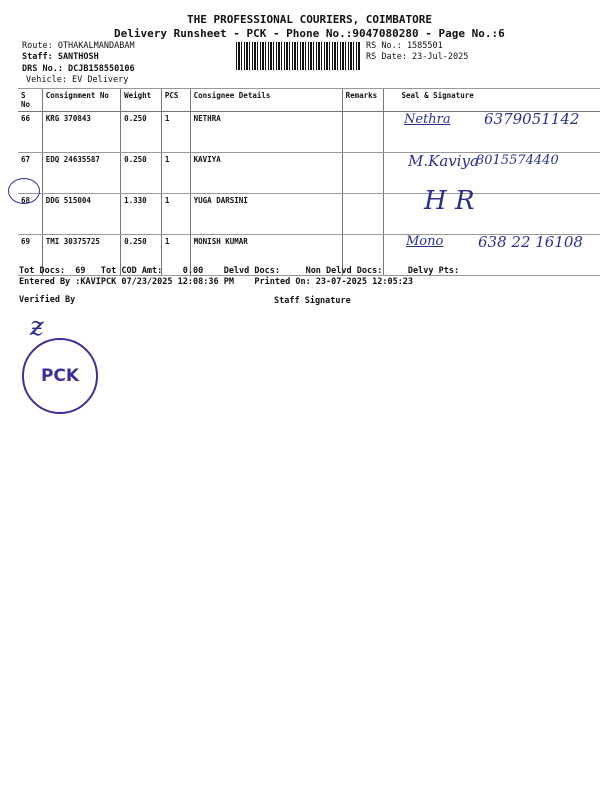 The height and width of the screenshot is (800, 600). I want to click on rs-number: RS No.: 1585501, so click(404, 46).